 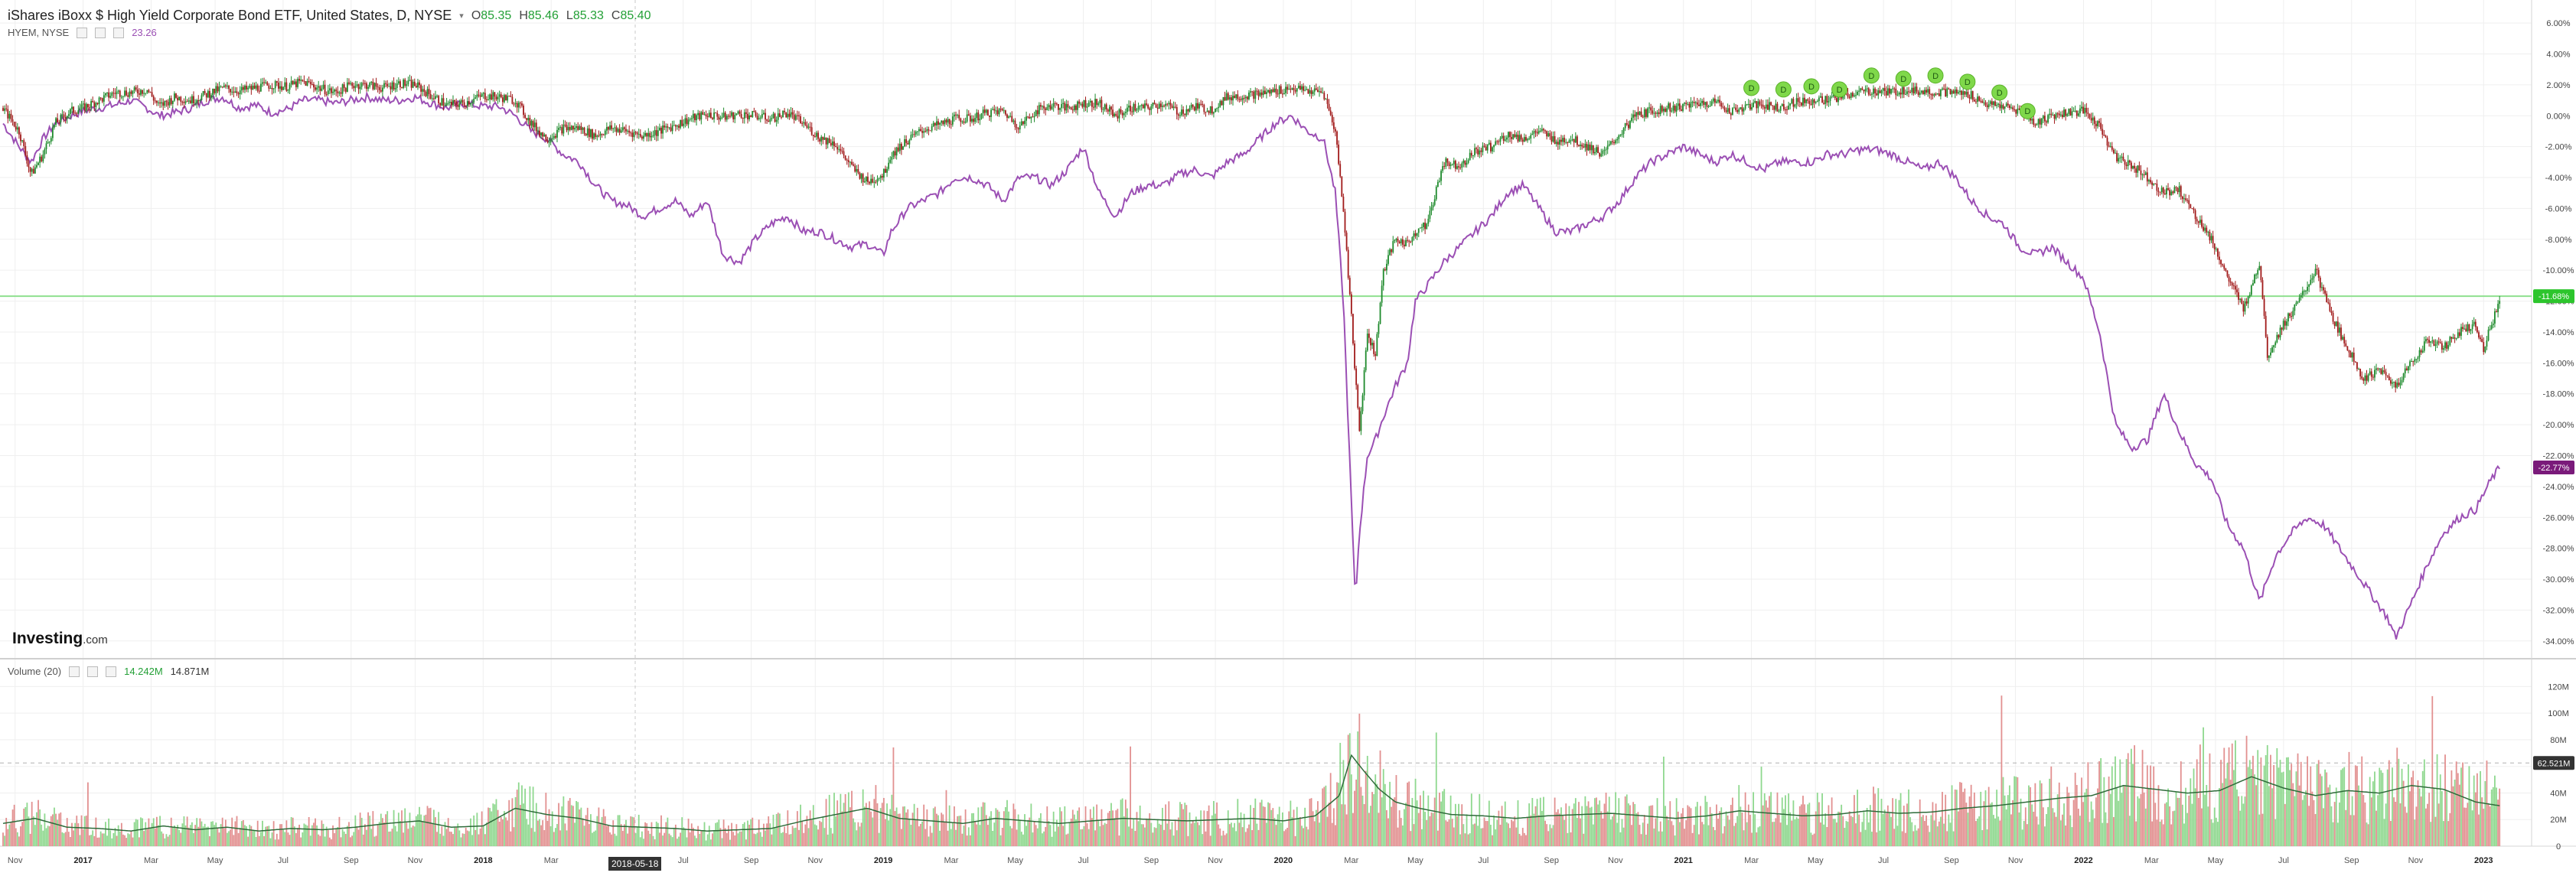 What do you see at coordinates (461, 16) in the screenshot?
I see `legend-dropdown-icon: ▾` at bounding box center [461, 16].